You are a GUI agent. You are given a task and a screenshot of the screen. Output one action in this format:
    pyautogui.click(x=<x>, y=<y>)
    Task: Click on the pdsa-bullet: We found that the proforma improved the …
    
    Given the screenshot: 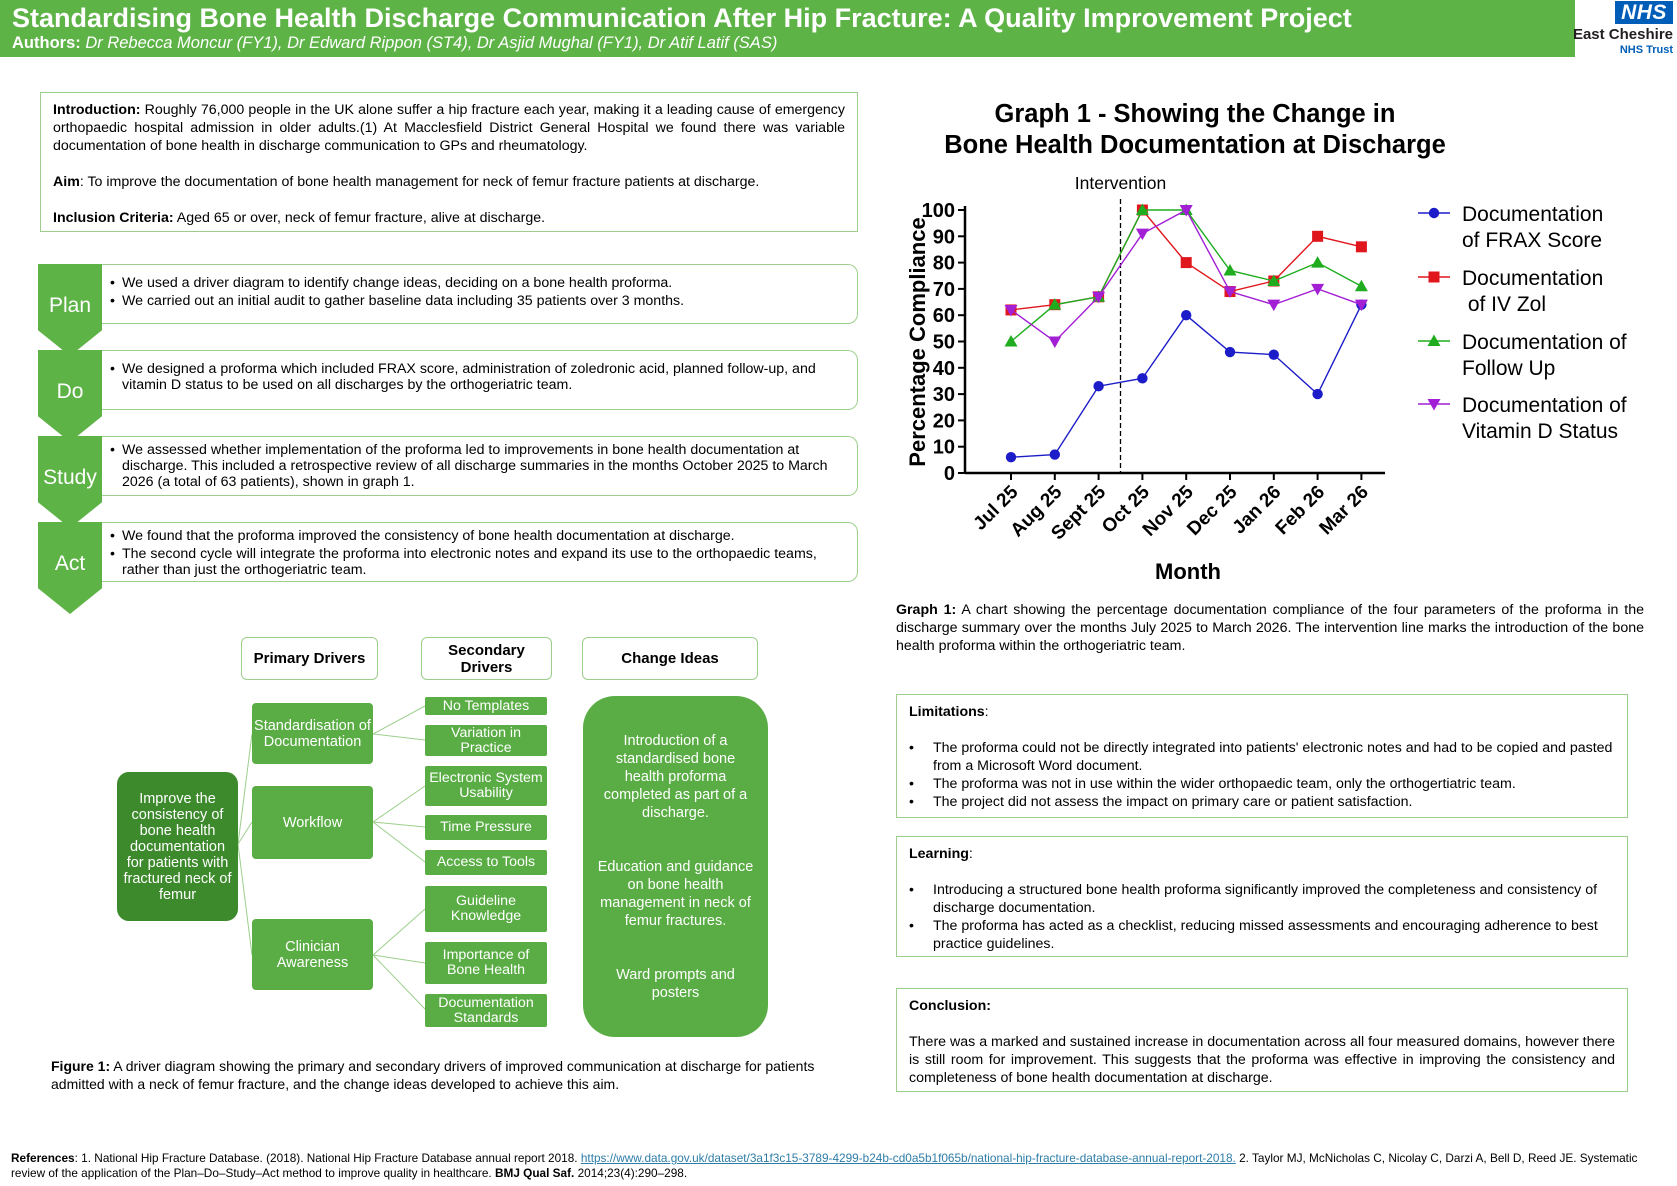 What is the action you would take?
    pyautogui.click(x=478, y=536)
    